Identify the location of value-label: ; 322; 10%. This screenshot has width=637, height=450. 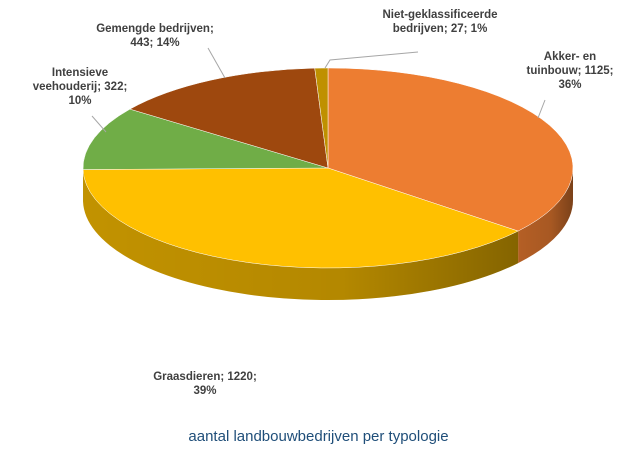
(98, 94).